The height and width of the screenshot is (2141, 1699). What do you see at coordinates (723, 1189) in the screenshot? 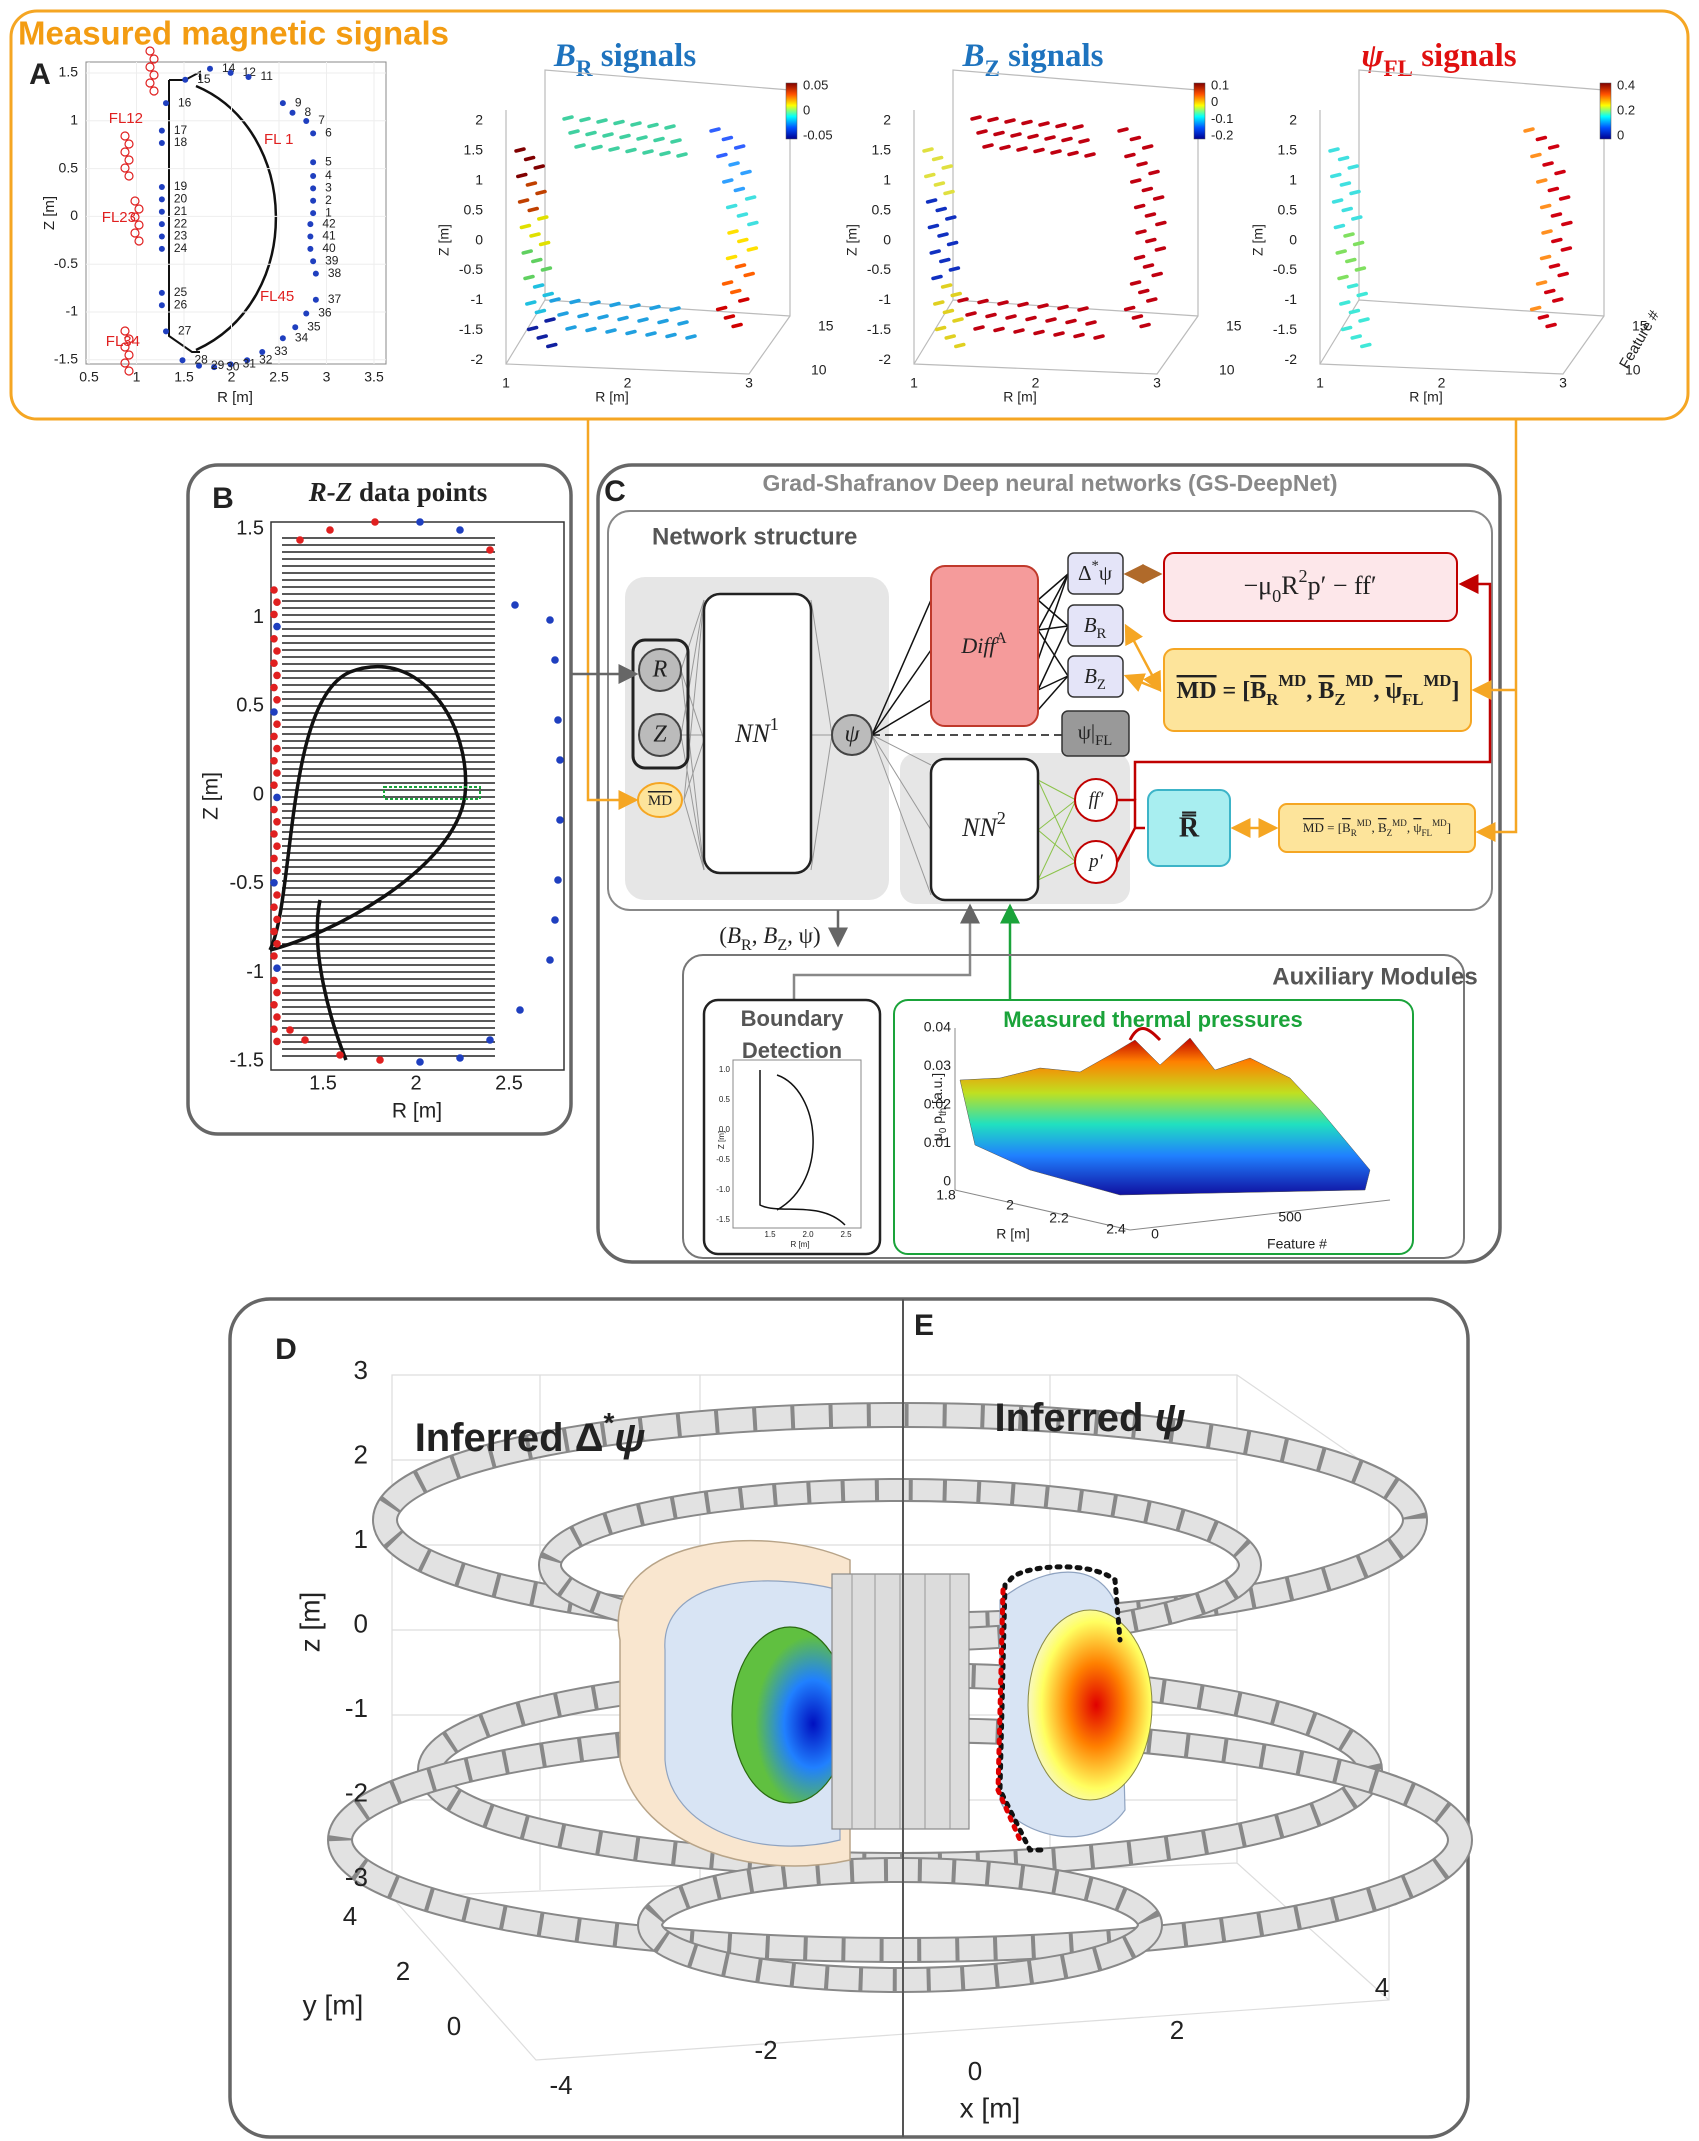
I see `tick-label: -1.0` at bounding box center [723, 1189].